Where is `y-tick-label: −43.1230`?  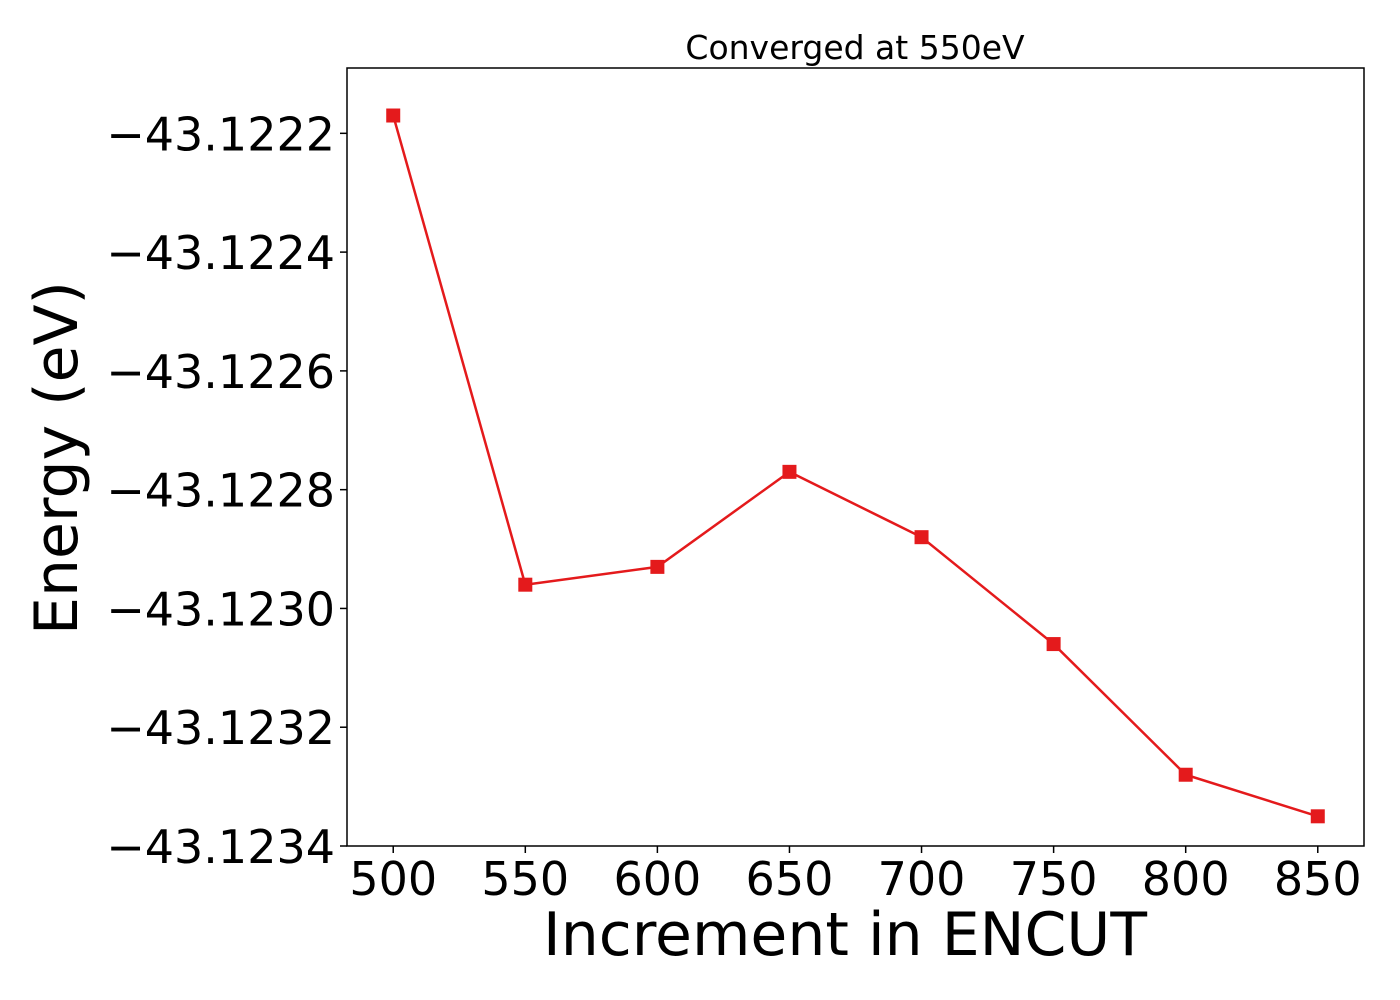
y-tick-label: −43.1230 is located at coordinates (220, 609).